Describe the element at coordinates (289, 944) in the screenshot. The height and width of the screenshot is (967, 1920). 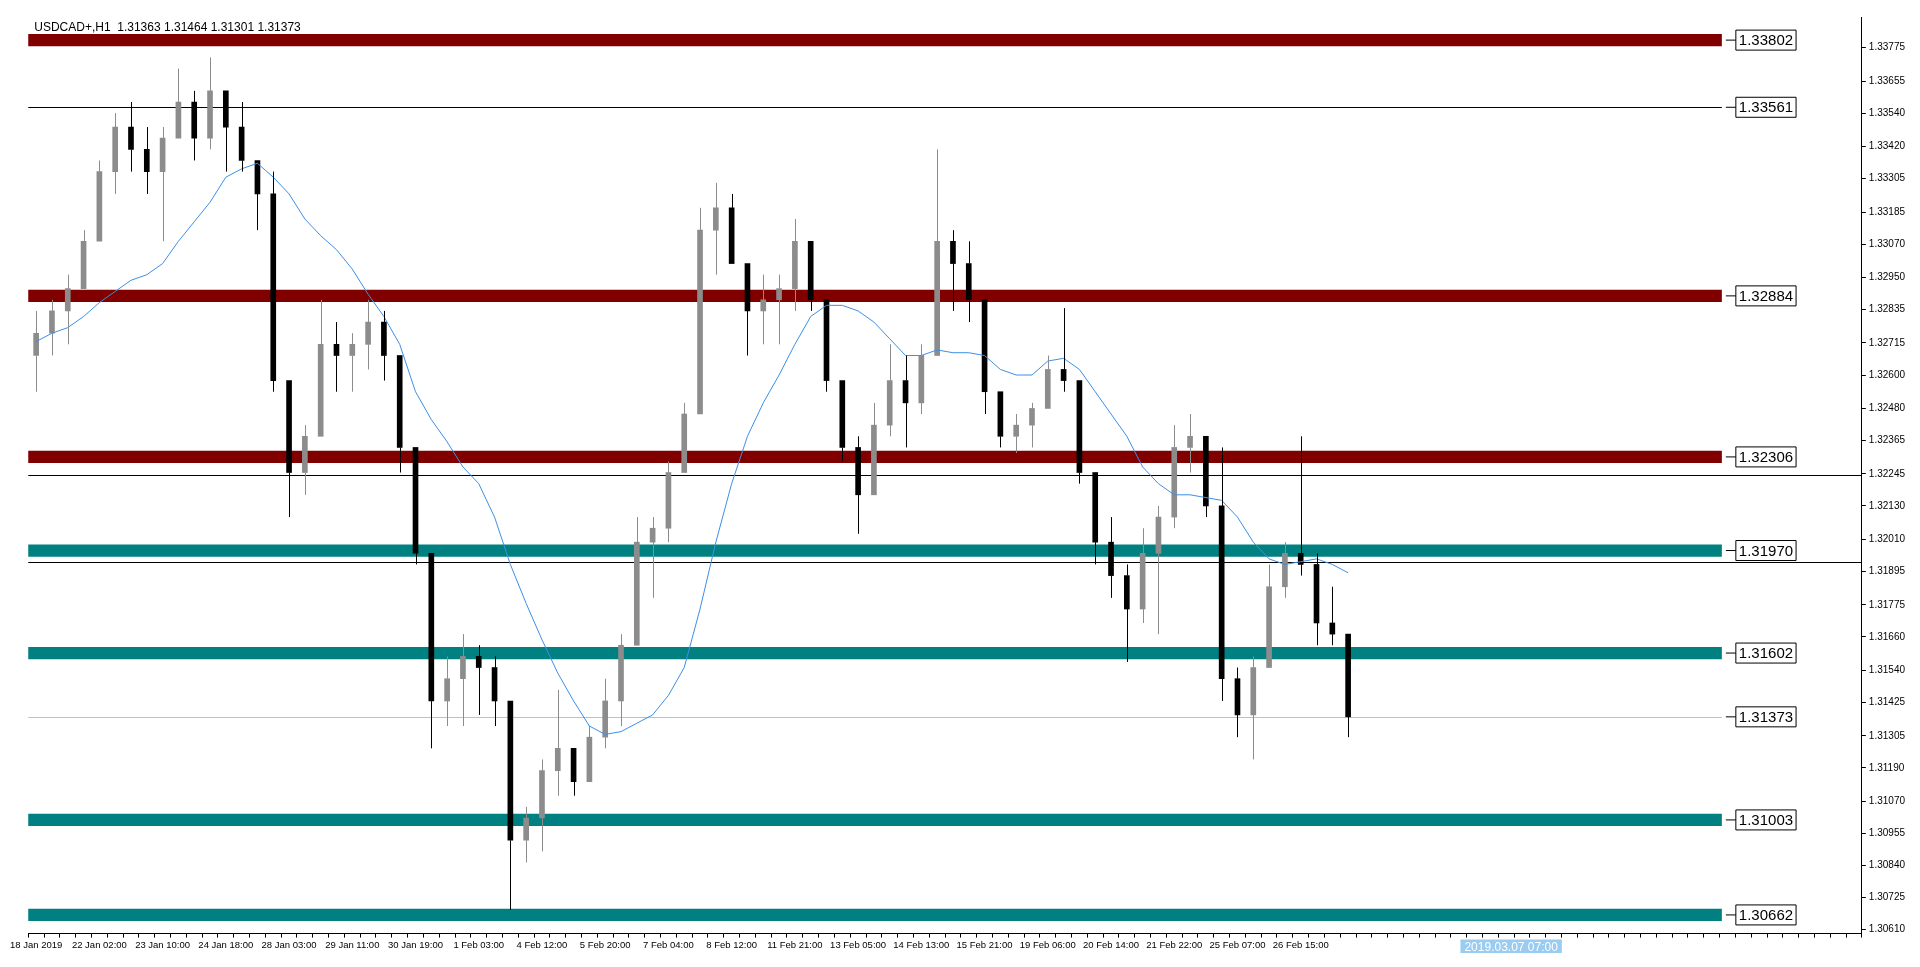
I see `x-tick-label: 28 Jan 03:00` at that location.